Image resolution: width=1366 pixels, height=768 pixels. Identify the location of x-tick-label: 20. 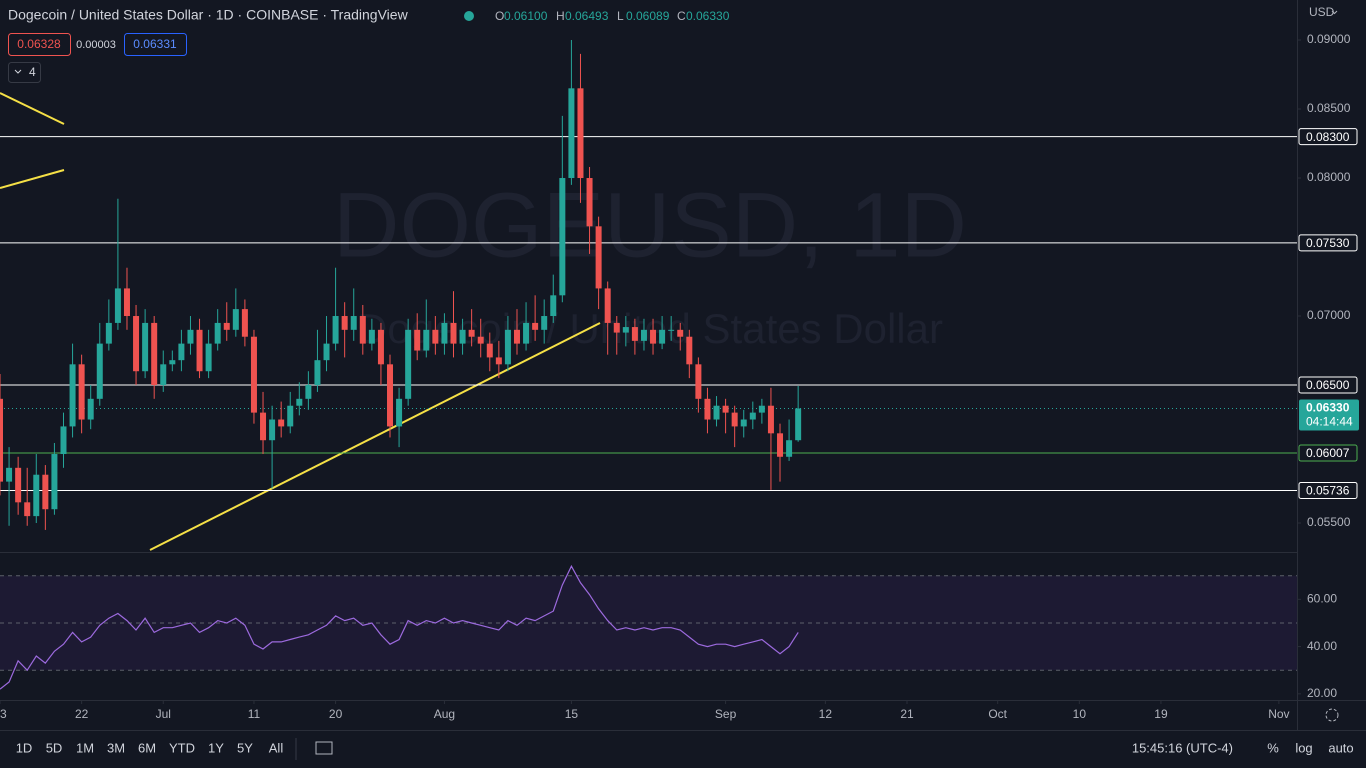
(336, 714).